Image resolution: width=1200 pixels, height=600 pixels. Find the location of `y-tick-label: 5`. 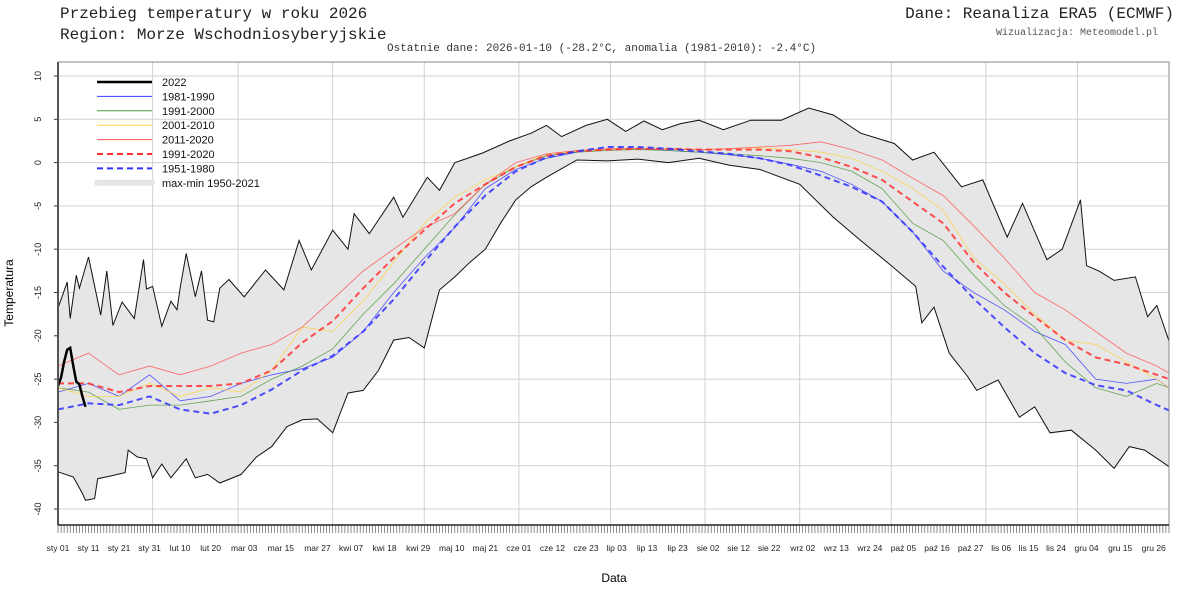

y-tick-label: 5 is located at coordinates (38, 119).